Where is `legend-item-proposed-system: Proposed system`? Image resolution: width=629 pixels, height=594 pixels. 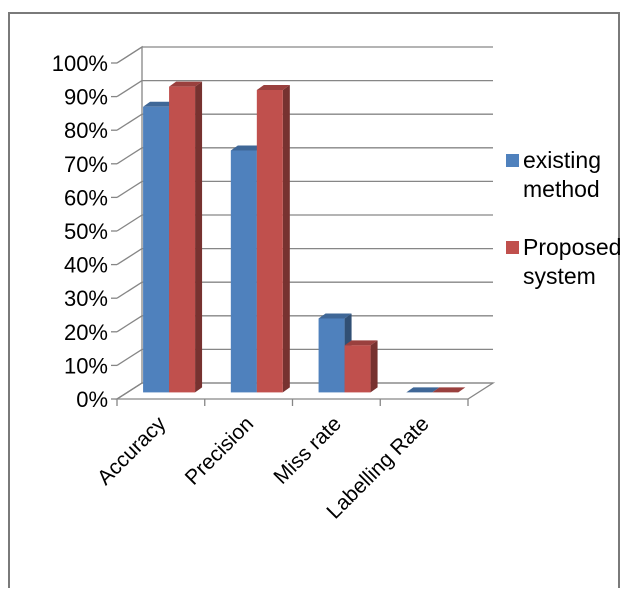
legend-item-proposed-system: Proposed system is located at coordinates (563, 262).